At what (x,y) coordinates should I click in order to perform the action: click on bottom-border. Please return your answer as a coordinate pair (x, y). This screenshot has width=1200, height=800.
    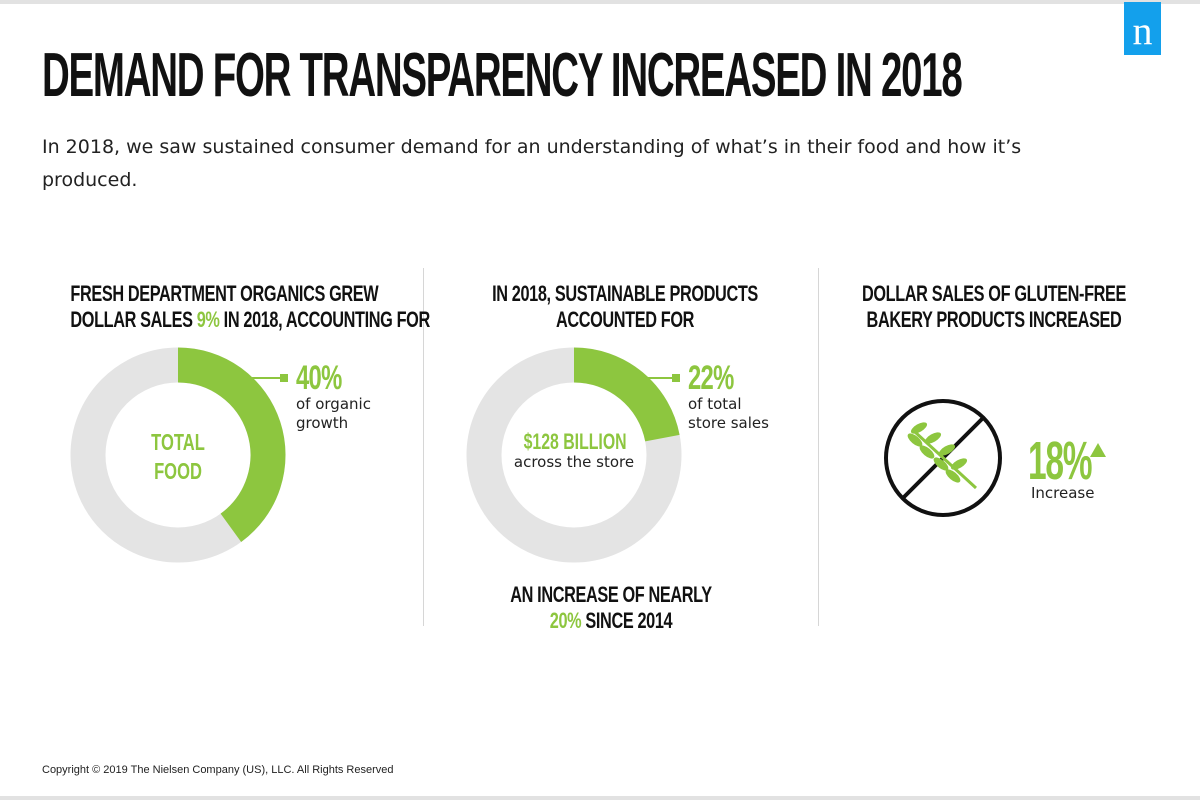
    Looking at the image, I should click on (600, 798).